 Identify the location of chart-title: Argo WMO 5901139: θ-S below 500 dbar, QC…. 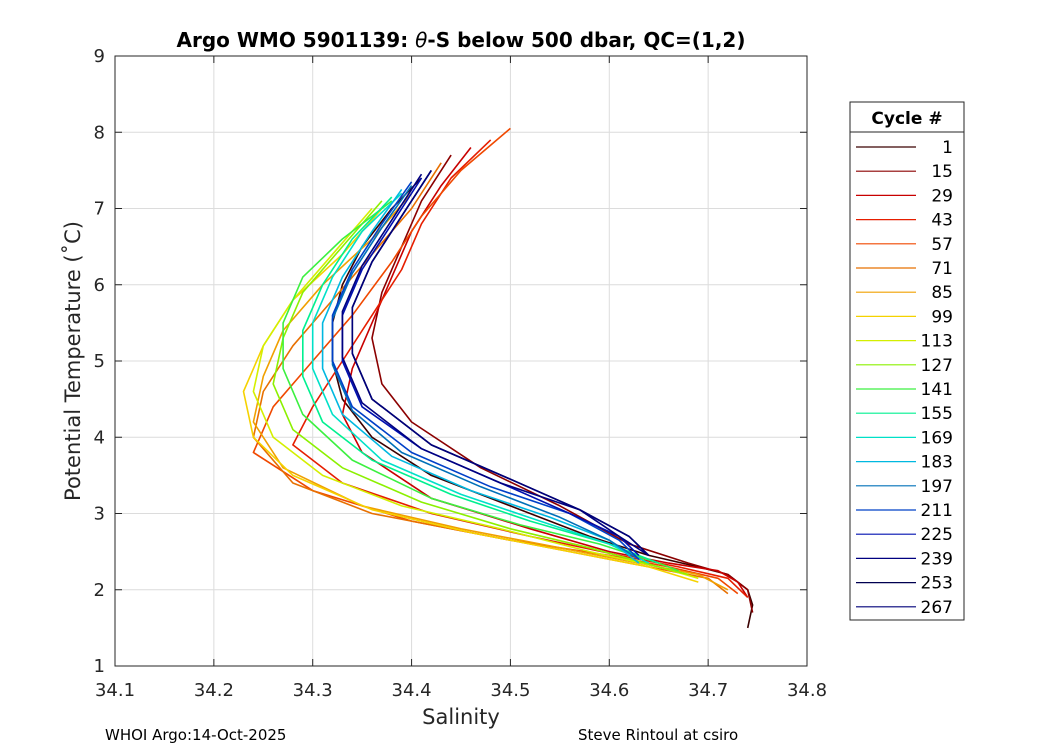
(461, 40).